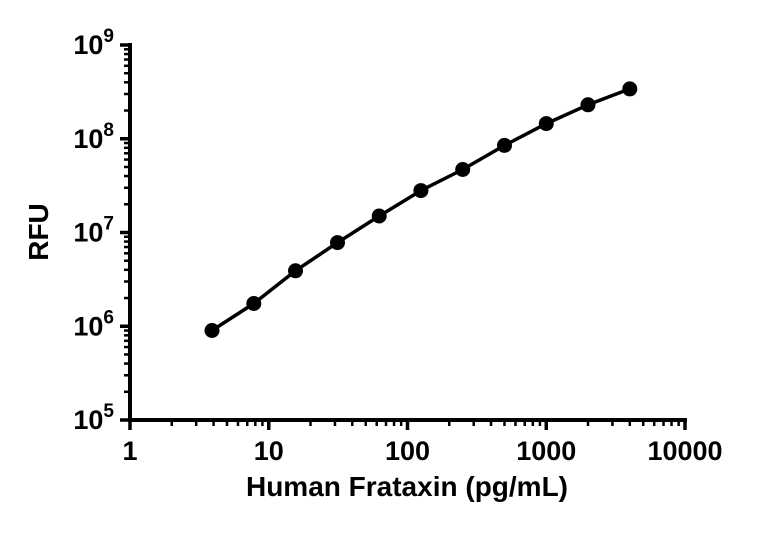 Image resolution: width=768 pixels, height=536 pixels. What do you see at coordinates (129, 451) in the screenshot?
I see `x-tick-label: 1` at bounding box center [129, 451].